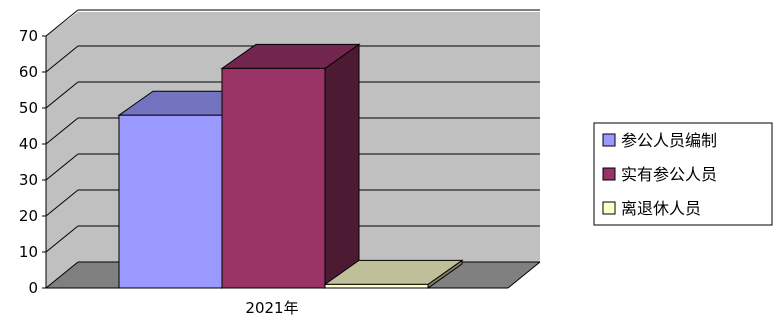 The height and width of the screenshot is (328, 775). I want to click on y-tick-label: 40, so click(28, 144).